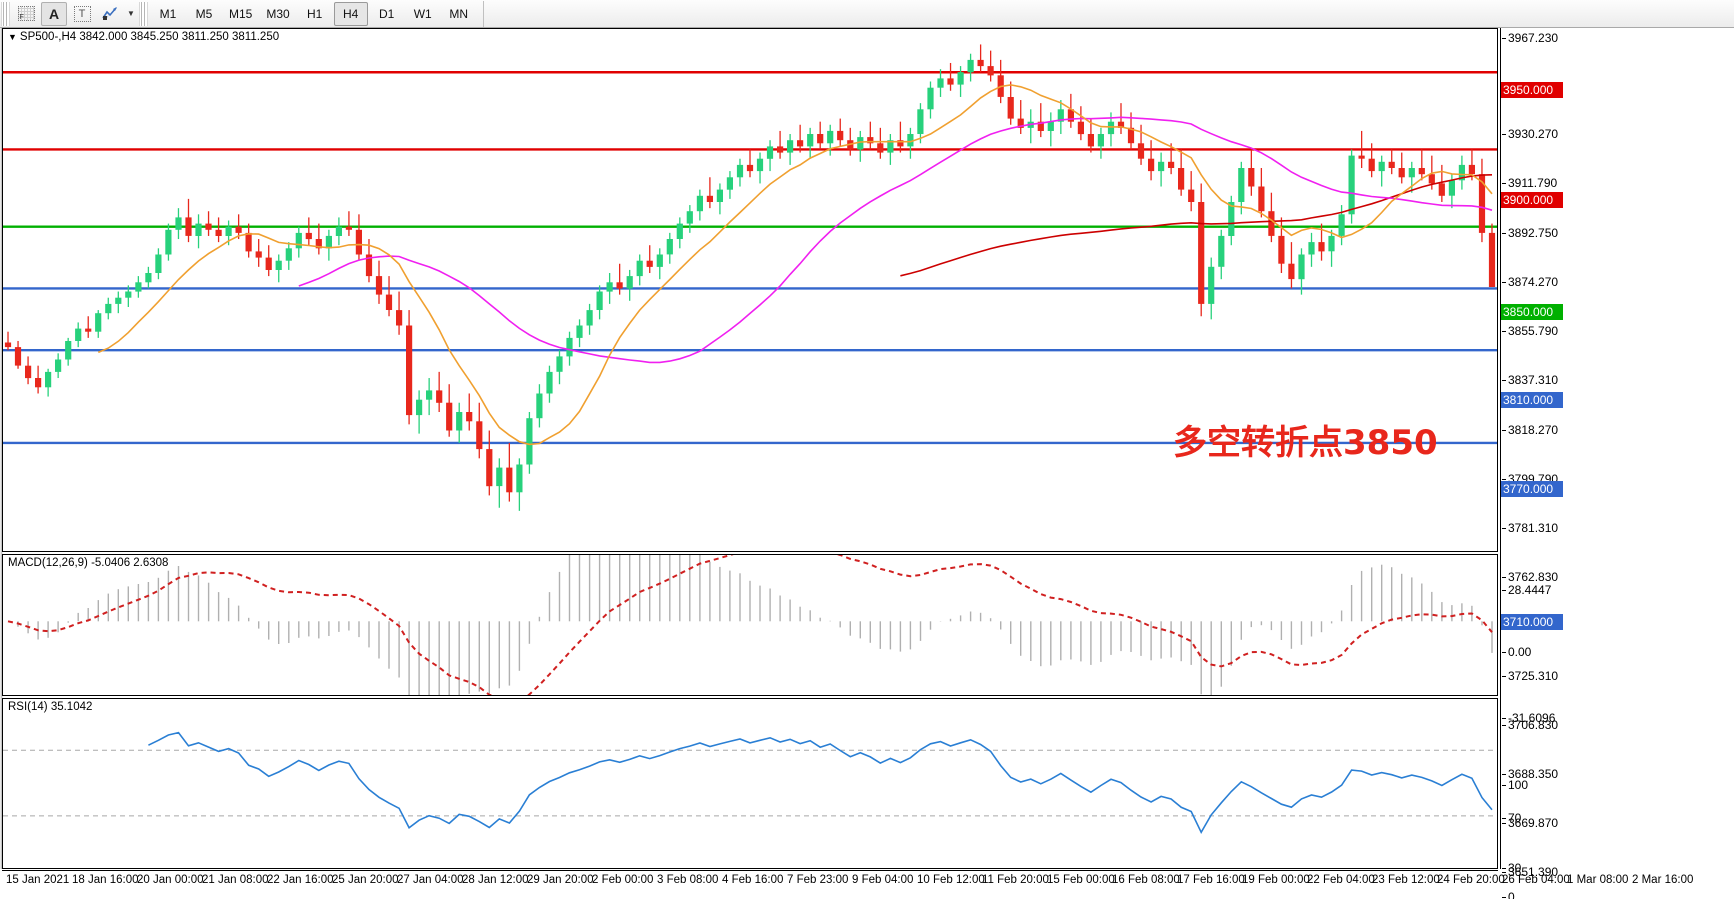 The width and height of the screenshot is (1734, 899). I want to click on time-tick-label: 16 Feb 08:00, so click(1146, 880).